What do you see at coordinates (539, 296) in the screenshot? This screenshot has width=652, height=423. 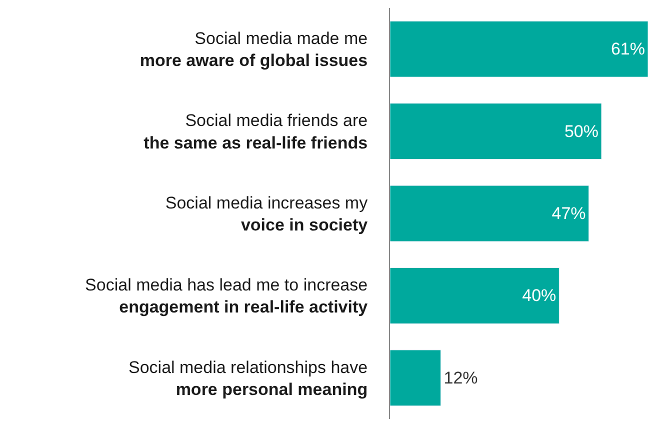 I see `data-label: 40%` at bounding box center [539, 296].